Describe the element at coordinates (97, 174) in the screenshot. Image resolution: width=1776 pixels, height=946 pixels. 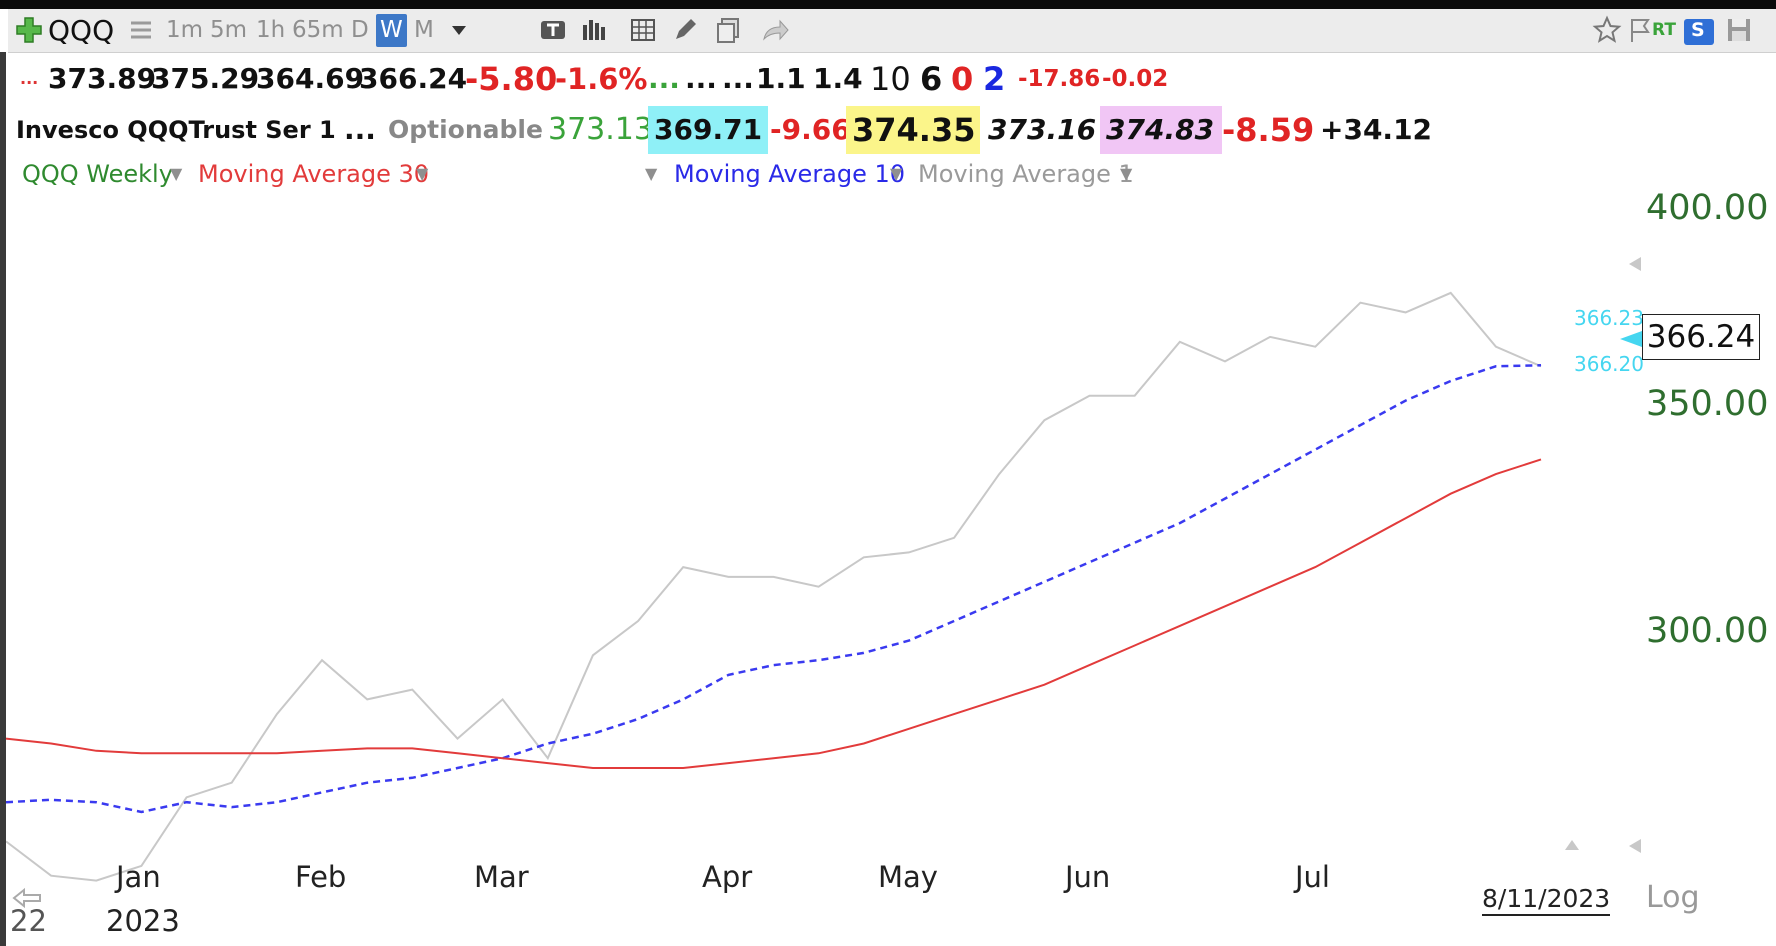
I see `legend-price-series: QQQ Weekly` at that location.